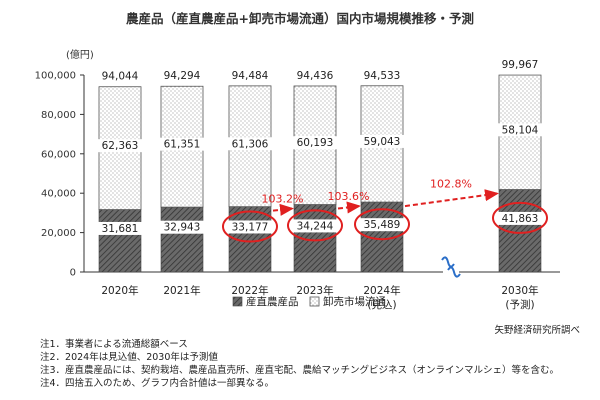  I want to click on growth-rate-label: 103.2%, so click(283, 199).